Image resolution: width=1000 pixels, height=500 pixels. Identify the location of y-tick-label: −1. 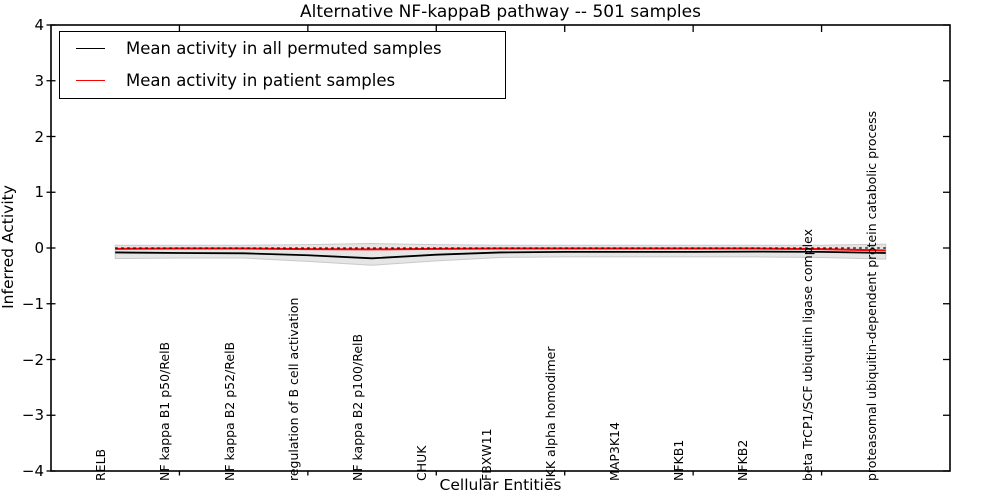
(32, 303).